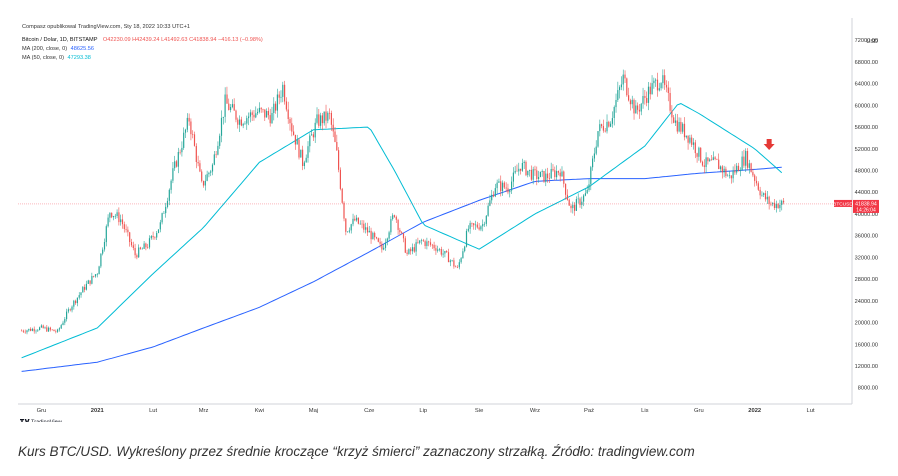  I want to click on ma50-legend: MA (50, close, 0), so click(43, 58).